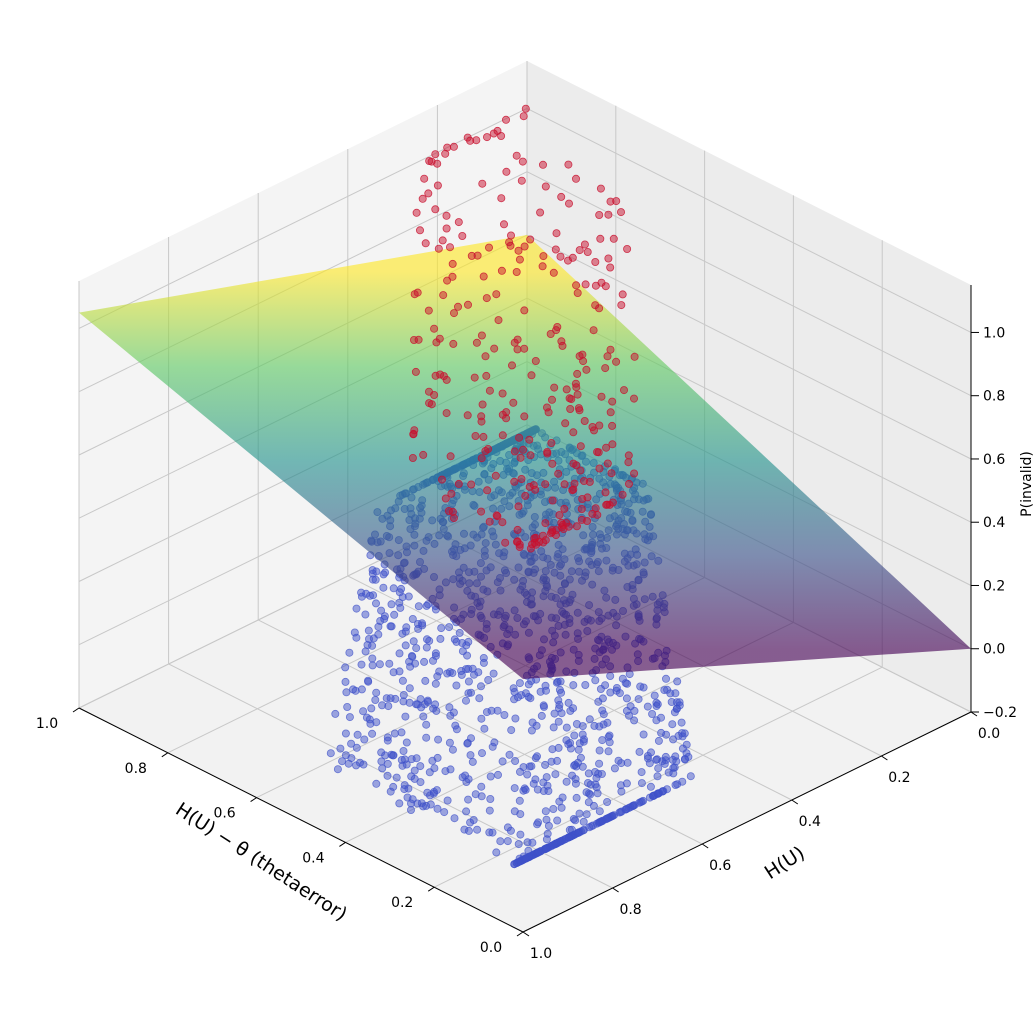  What do you see at coordinates (994, 650) in the screenshot?
I see `z-tick-label: 0.0` at bounding box center [994, 650].